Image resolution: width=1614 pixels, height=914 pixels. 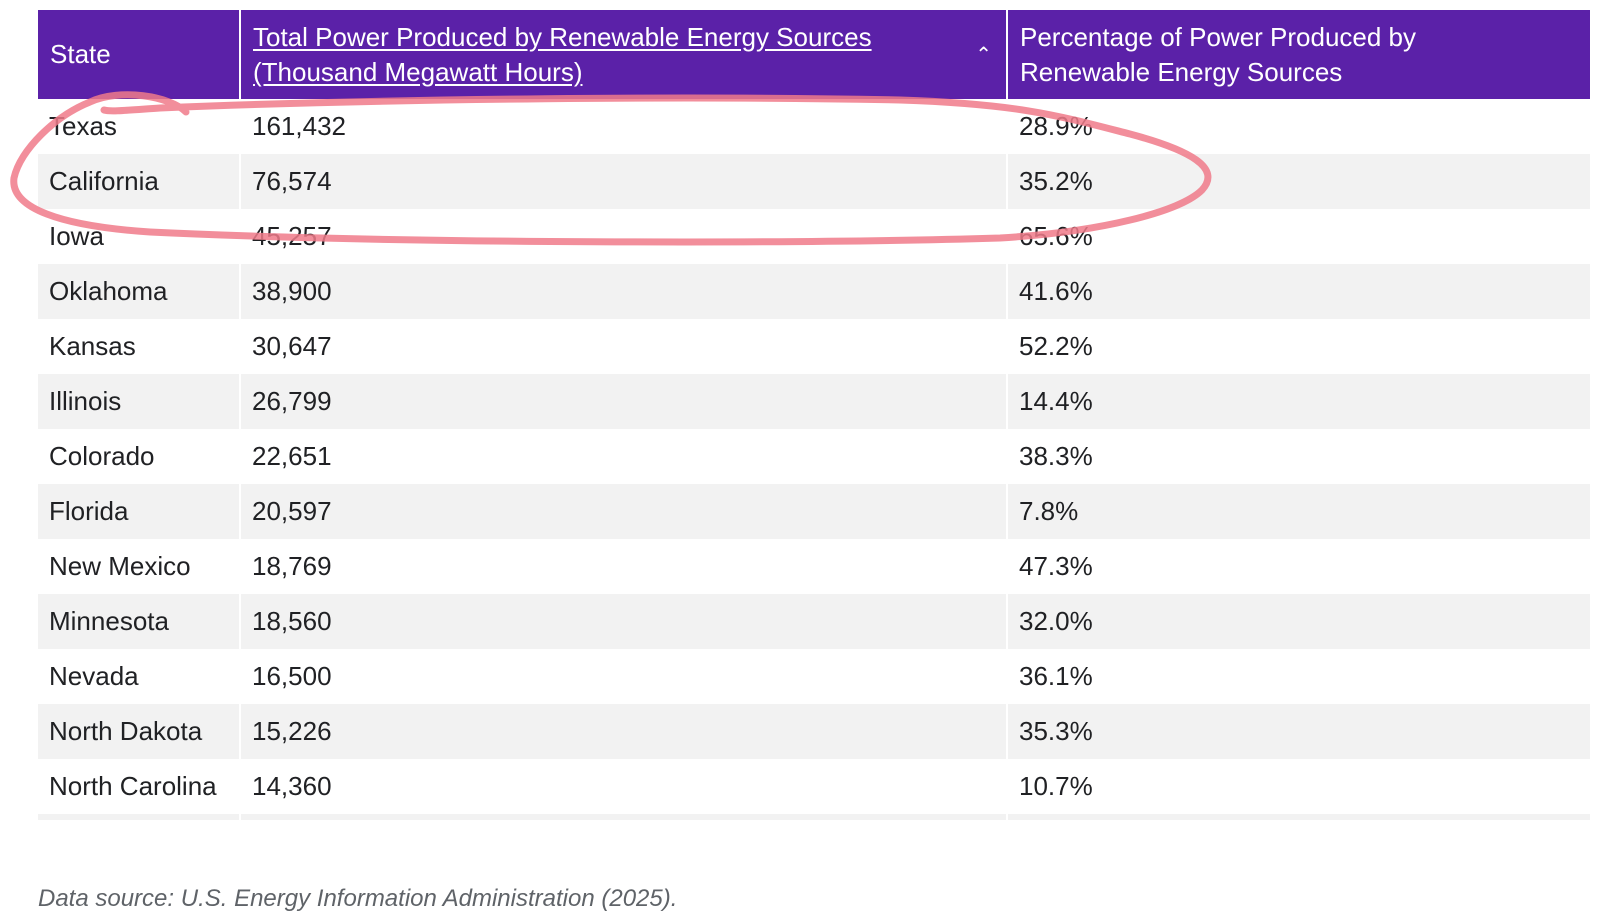 I want to click on table-row: Texas 161,432 28.9%, so click(x=814, y=126).